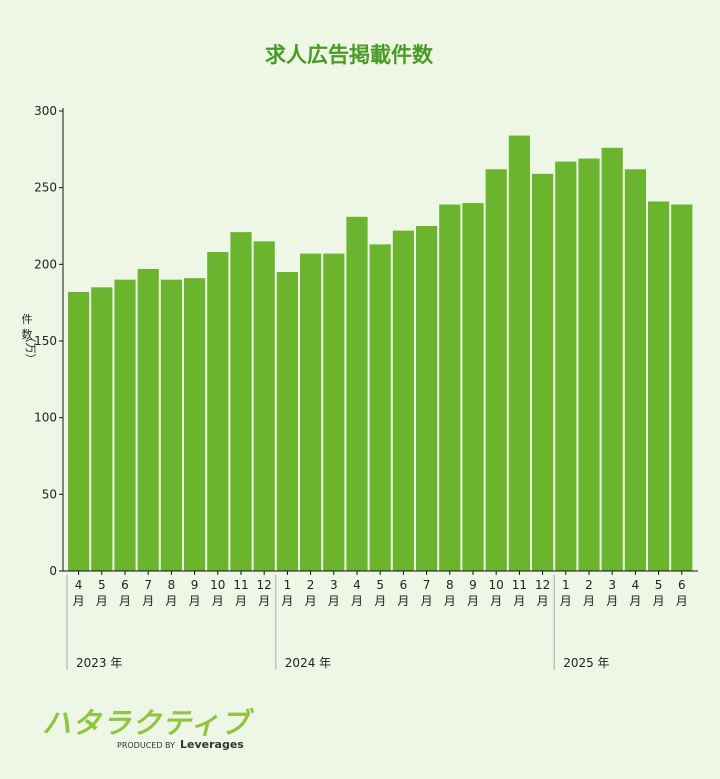 This screenshot has width=720, height=779. I want to click on logo-wordmark: ハタラクティブ, so click(148, 723).